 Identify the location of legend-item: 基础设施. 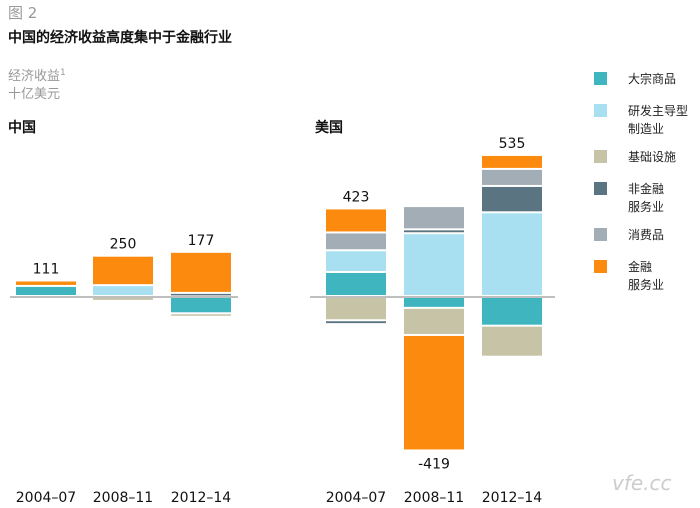
(635, 157).